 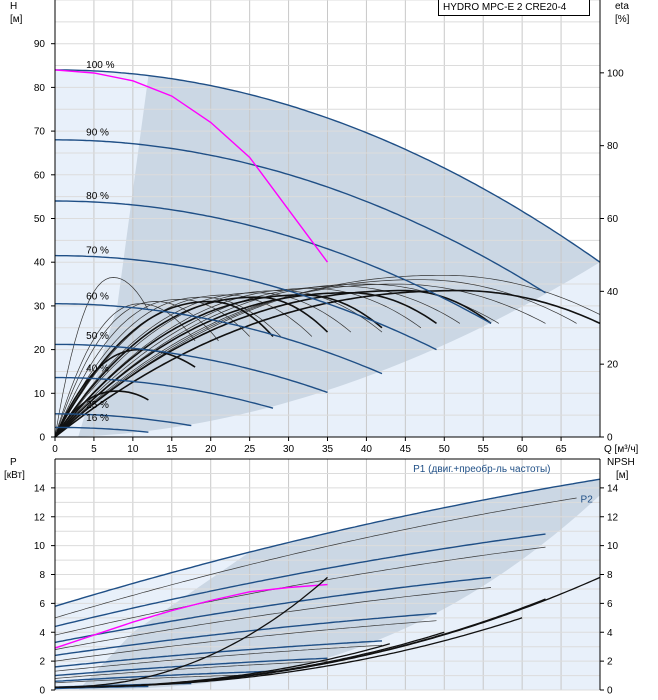 I want to click on single-pump-power-curve, so click(x=191, y=616).